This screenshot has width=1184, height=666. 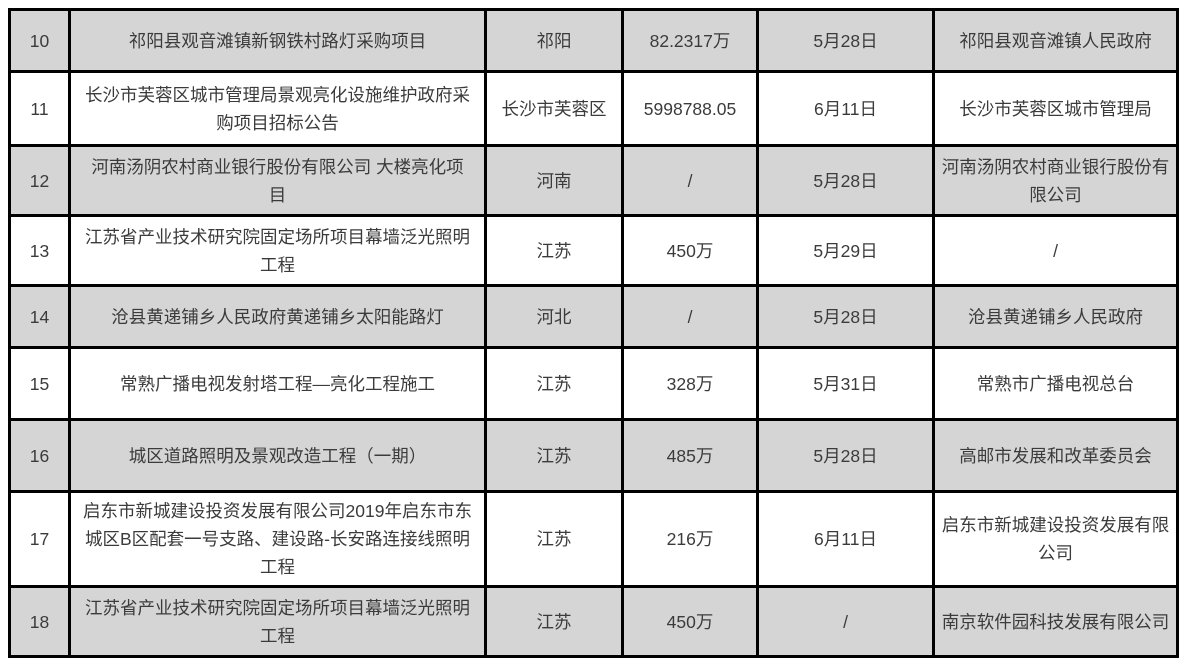 I want to click on cell-row-number: 15, so click(x=39, y=383).